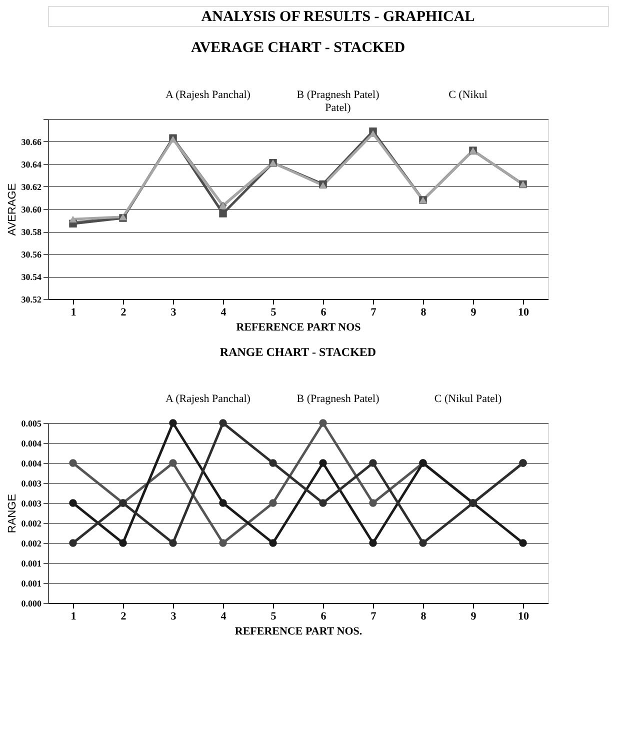 The image size is (638, 731). What do you see at coordinates (12, 514) in the screenshot?
I see `y-axis-title: RANGE` at bounding box center [12, 514].